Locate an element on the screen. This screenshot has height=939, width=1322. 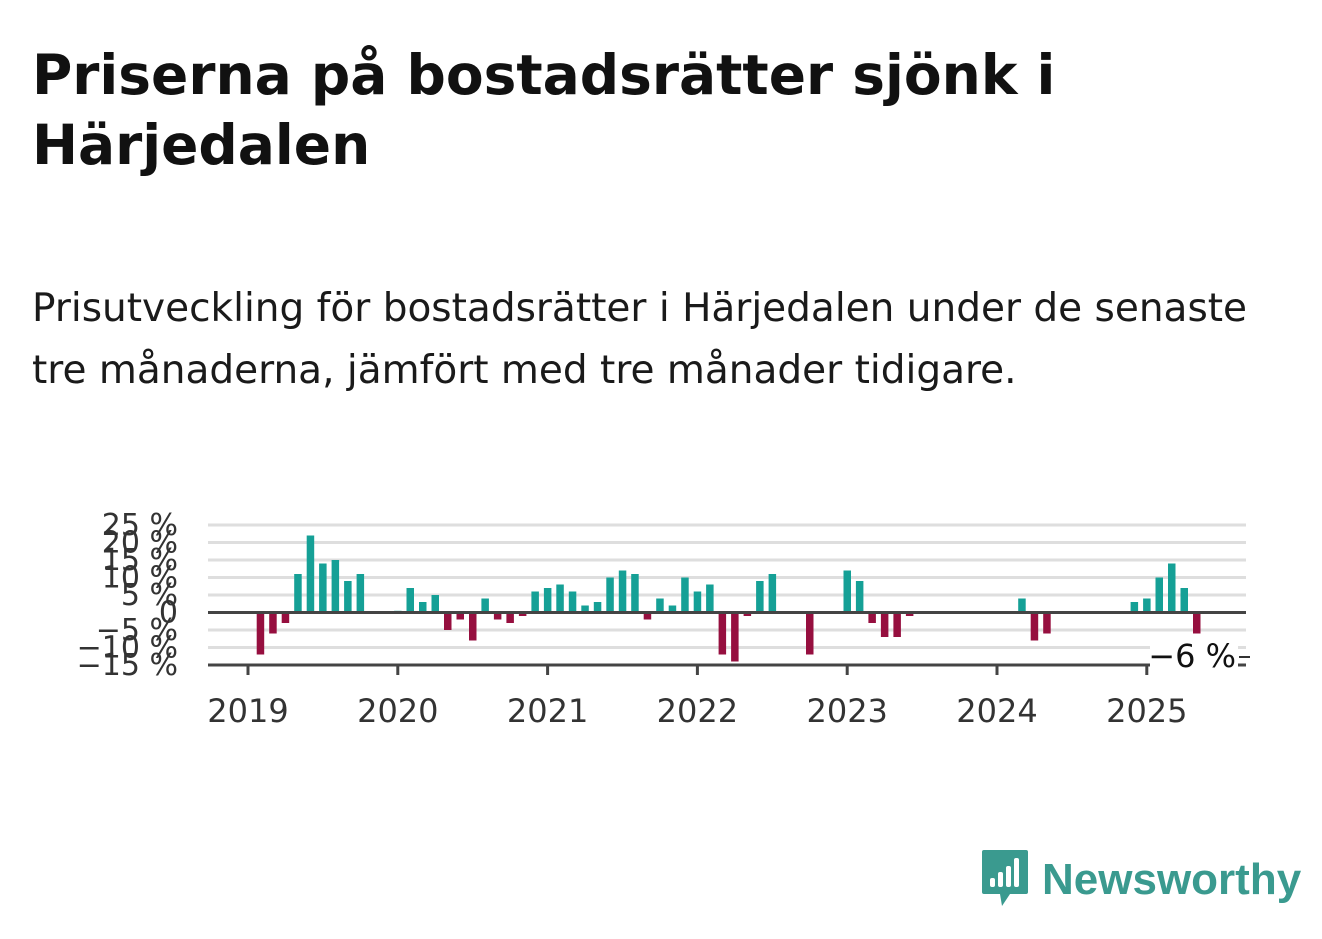
x-tick-label: 2019 is located at coordinates (247, 711).